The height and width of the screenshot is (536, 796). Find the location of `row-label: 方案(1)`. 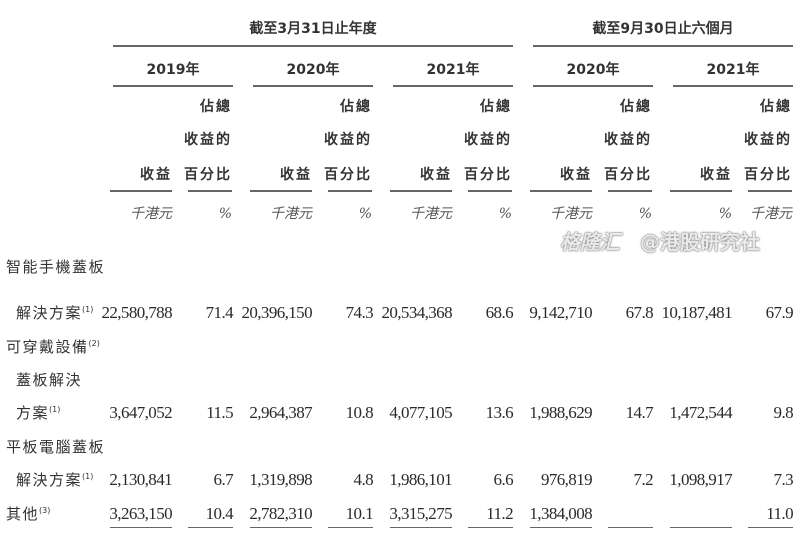

row-label: 方案(1) is located at coordinates (38, 413).